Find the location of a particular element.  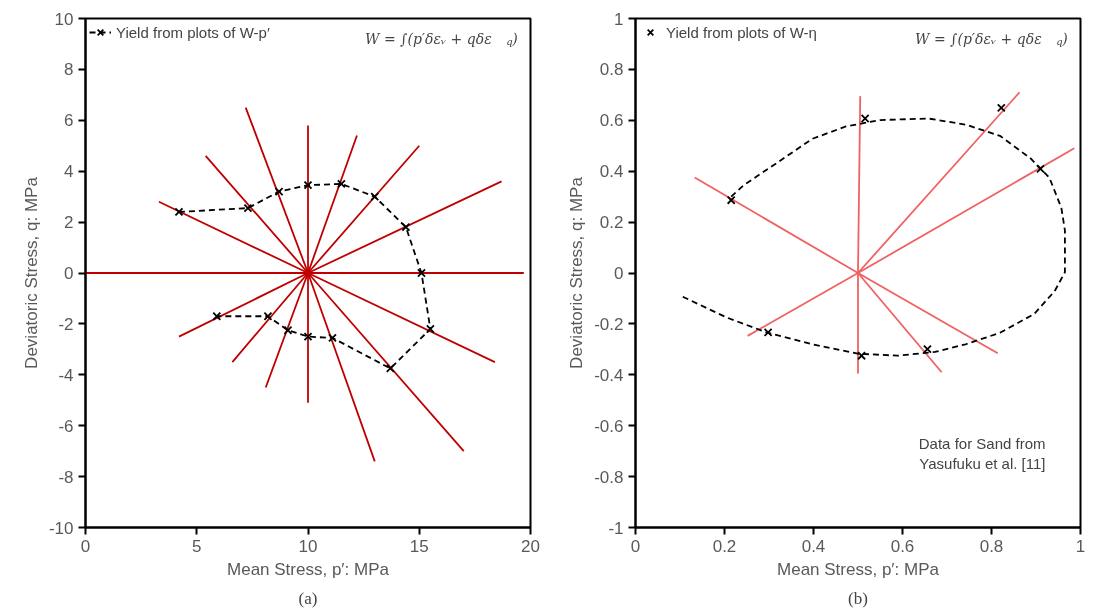

y-tick-label: -1 is located at coordinates (616, 528).